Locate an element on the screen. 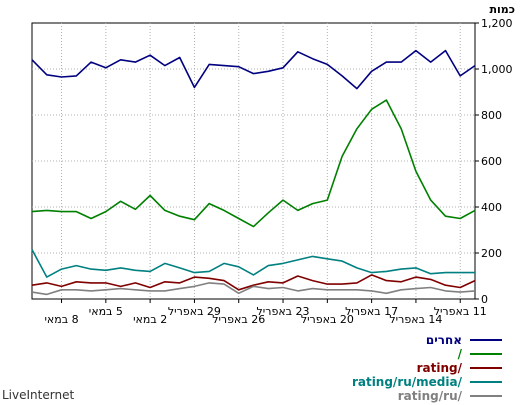 Image resolution: width=520 pixels, height=405 pixels. x-tick-label: 8 במאי is located at coordinates (61, 319).